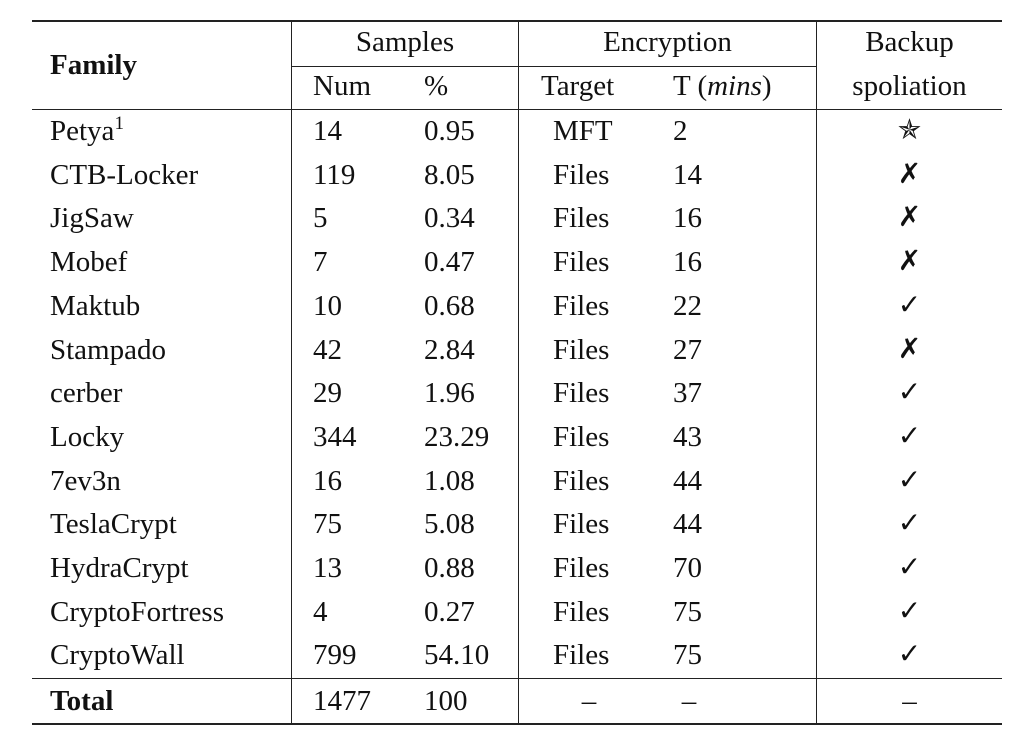  I want to click on header-rule, so click(517, 110).